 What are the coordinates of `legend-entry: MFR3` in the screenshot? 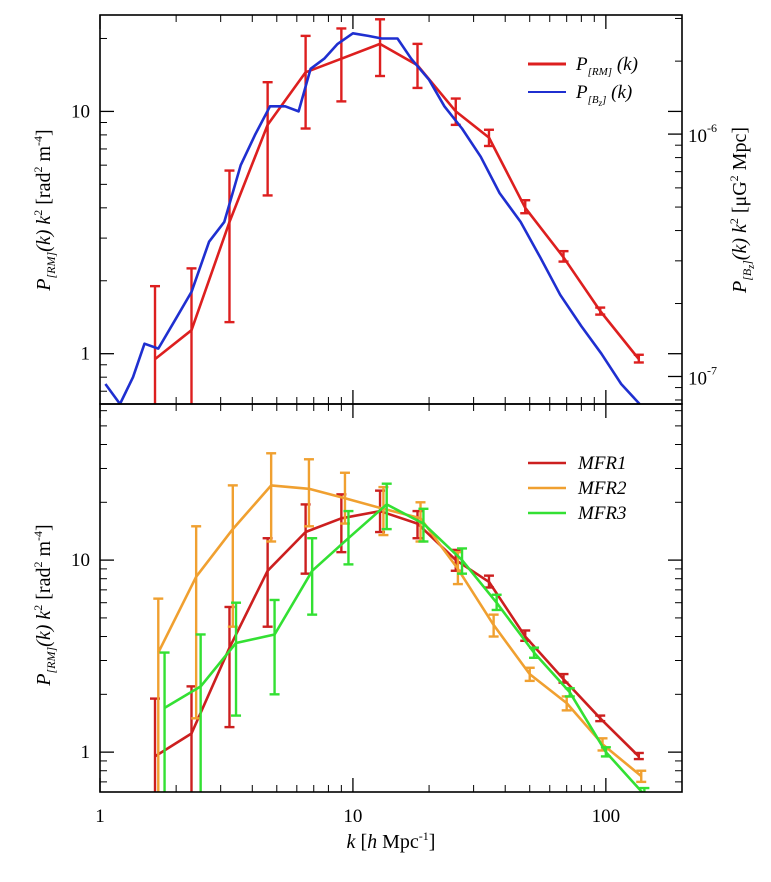 It's located at (577, 513).